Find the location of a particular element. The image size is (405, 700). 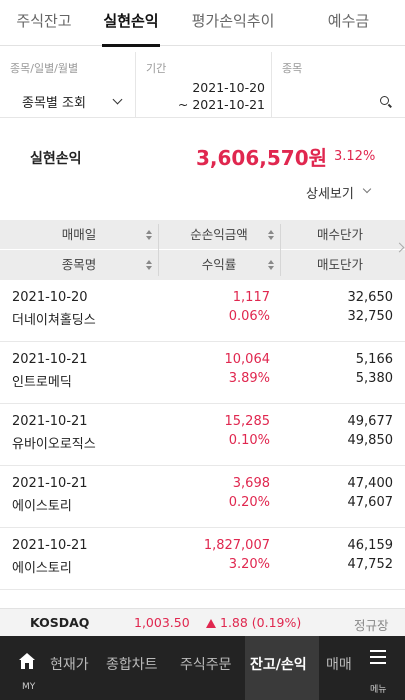

buy-price: 47,400 is located at coordinates (370, 483).